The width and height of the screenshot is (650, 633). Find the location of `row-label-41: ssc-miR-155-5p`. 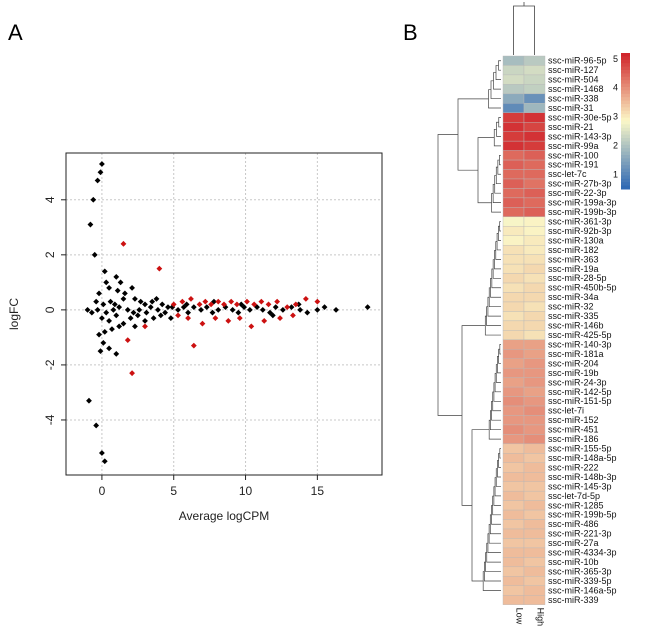

row-label-41: ssc-miR-155-5p is located at coordinates (580, 449).